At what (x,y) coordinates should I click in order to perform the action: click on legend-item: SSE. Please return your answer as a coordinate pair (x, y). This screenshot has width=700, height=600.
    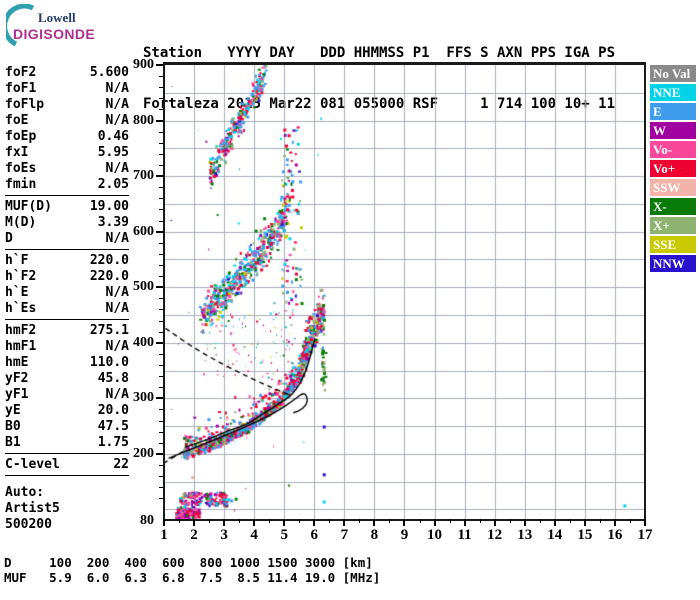
    Looking at the image, I should click on (673, 244).